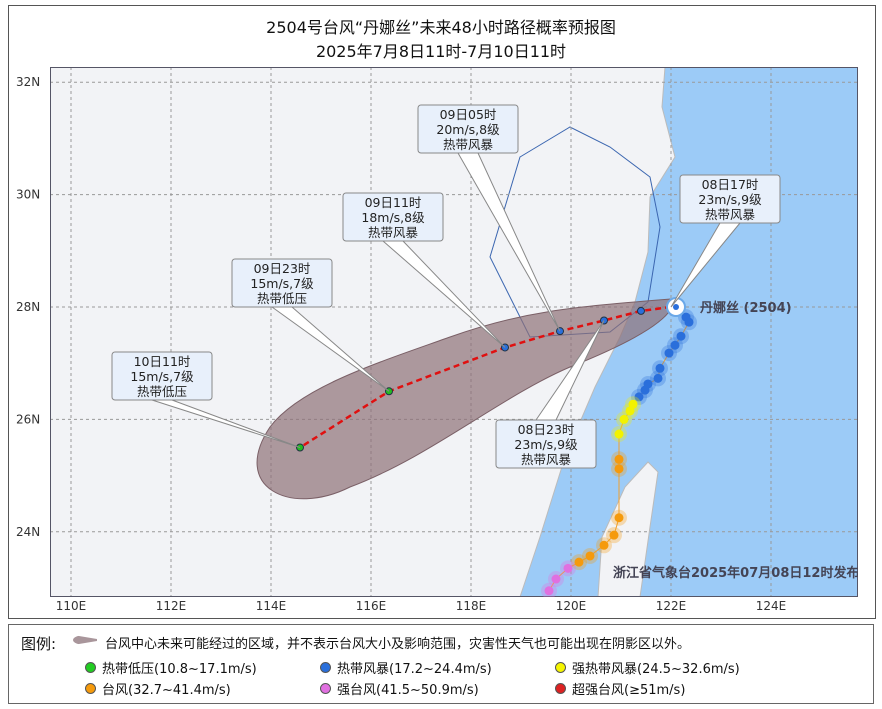 This screenshot has height=709, width=882. I want to click on label-10-11-wind: 15m/s,7级, so click(162, 376).